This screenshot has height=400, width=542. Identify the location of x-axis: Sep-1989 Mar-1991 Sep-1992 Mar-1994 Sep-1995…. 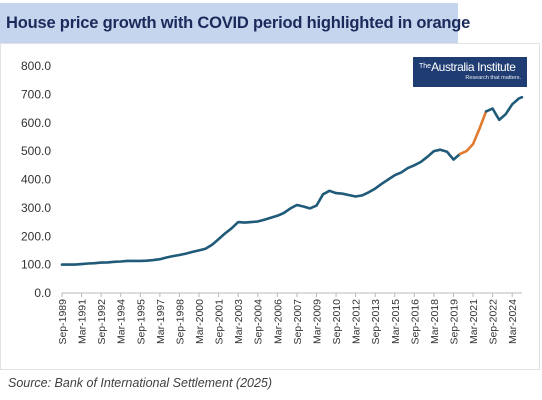
(289, 318).